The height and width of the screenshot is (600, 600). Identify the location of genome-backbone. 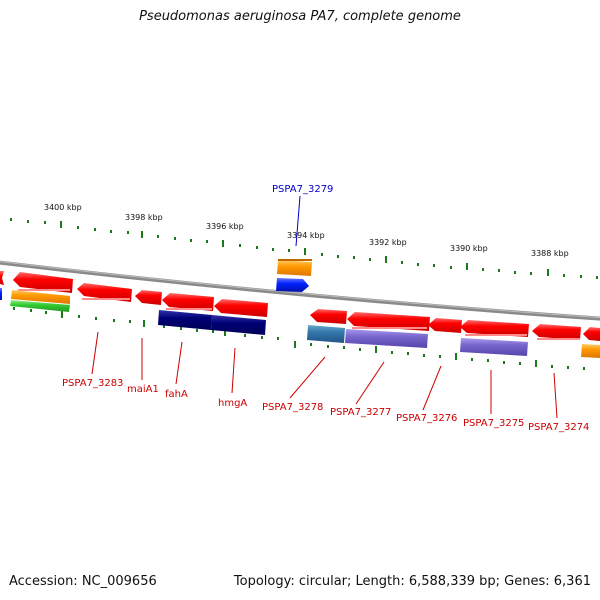
(300, 290).